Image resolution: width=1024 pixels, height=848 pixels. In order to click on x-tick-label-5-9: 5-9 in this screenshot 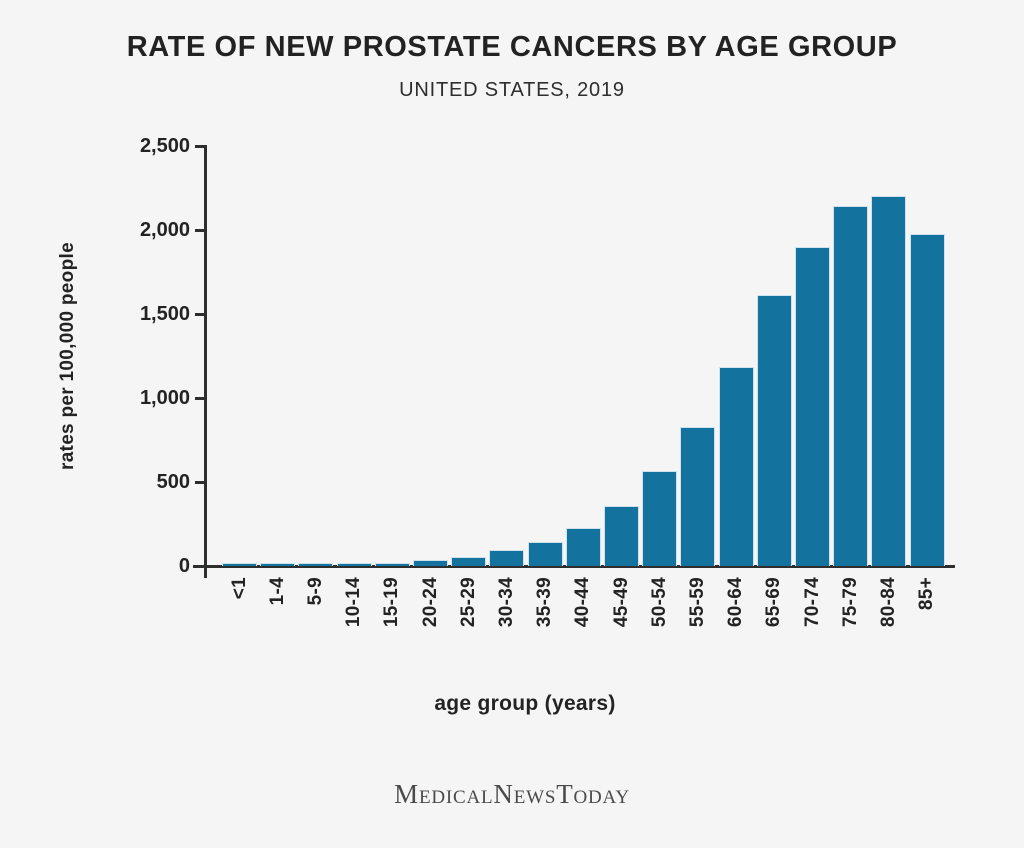, I will do `click(315, 591)`.